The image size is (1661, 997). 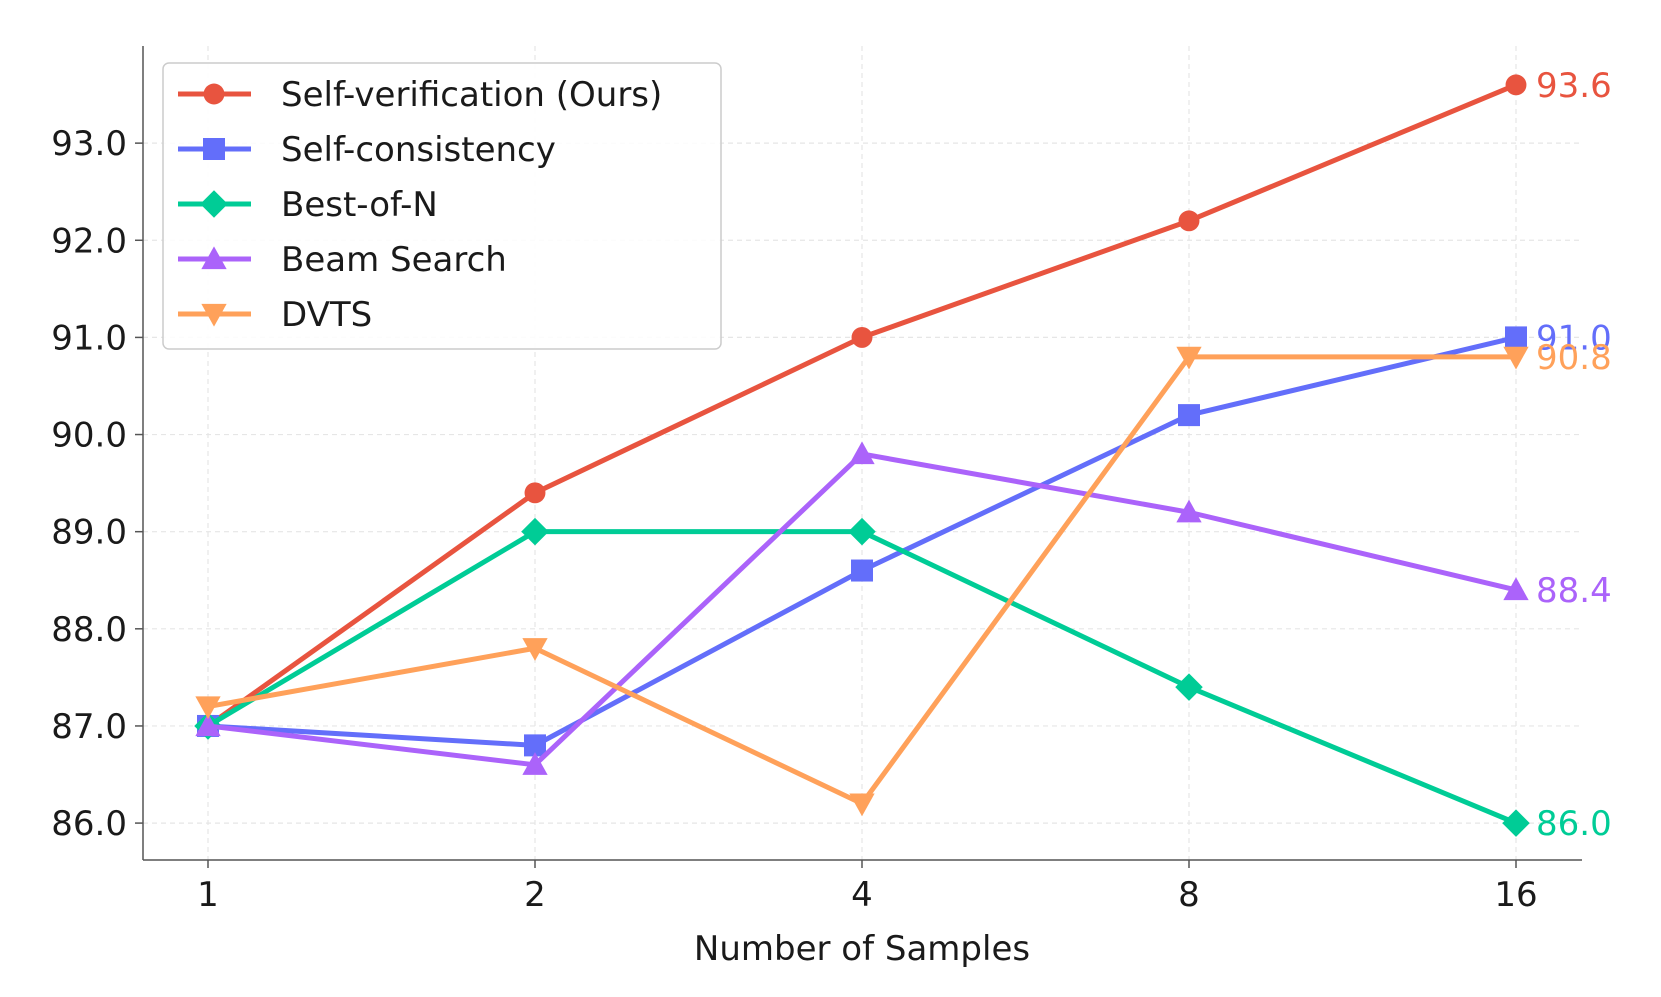 What do you see at coordinates (326, 315) in the screenshot?
I see `legend-label: DVTS` at bounding box center [326, 315].